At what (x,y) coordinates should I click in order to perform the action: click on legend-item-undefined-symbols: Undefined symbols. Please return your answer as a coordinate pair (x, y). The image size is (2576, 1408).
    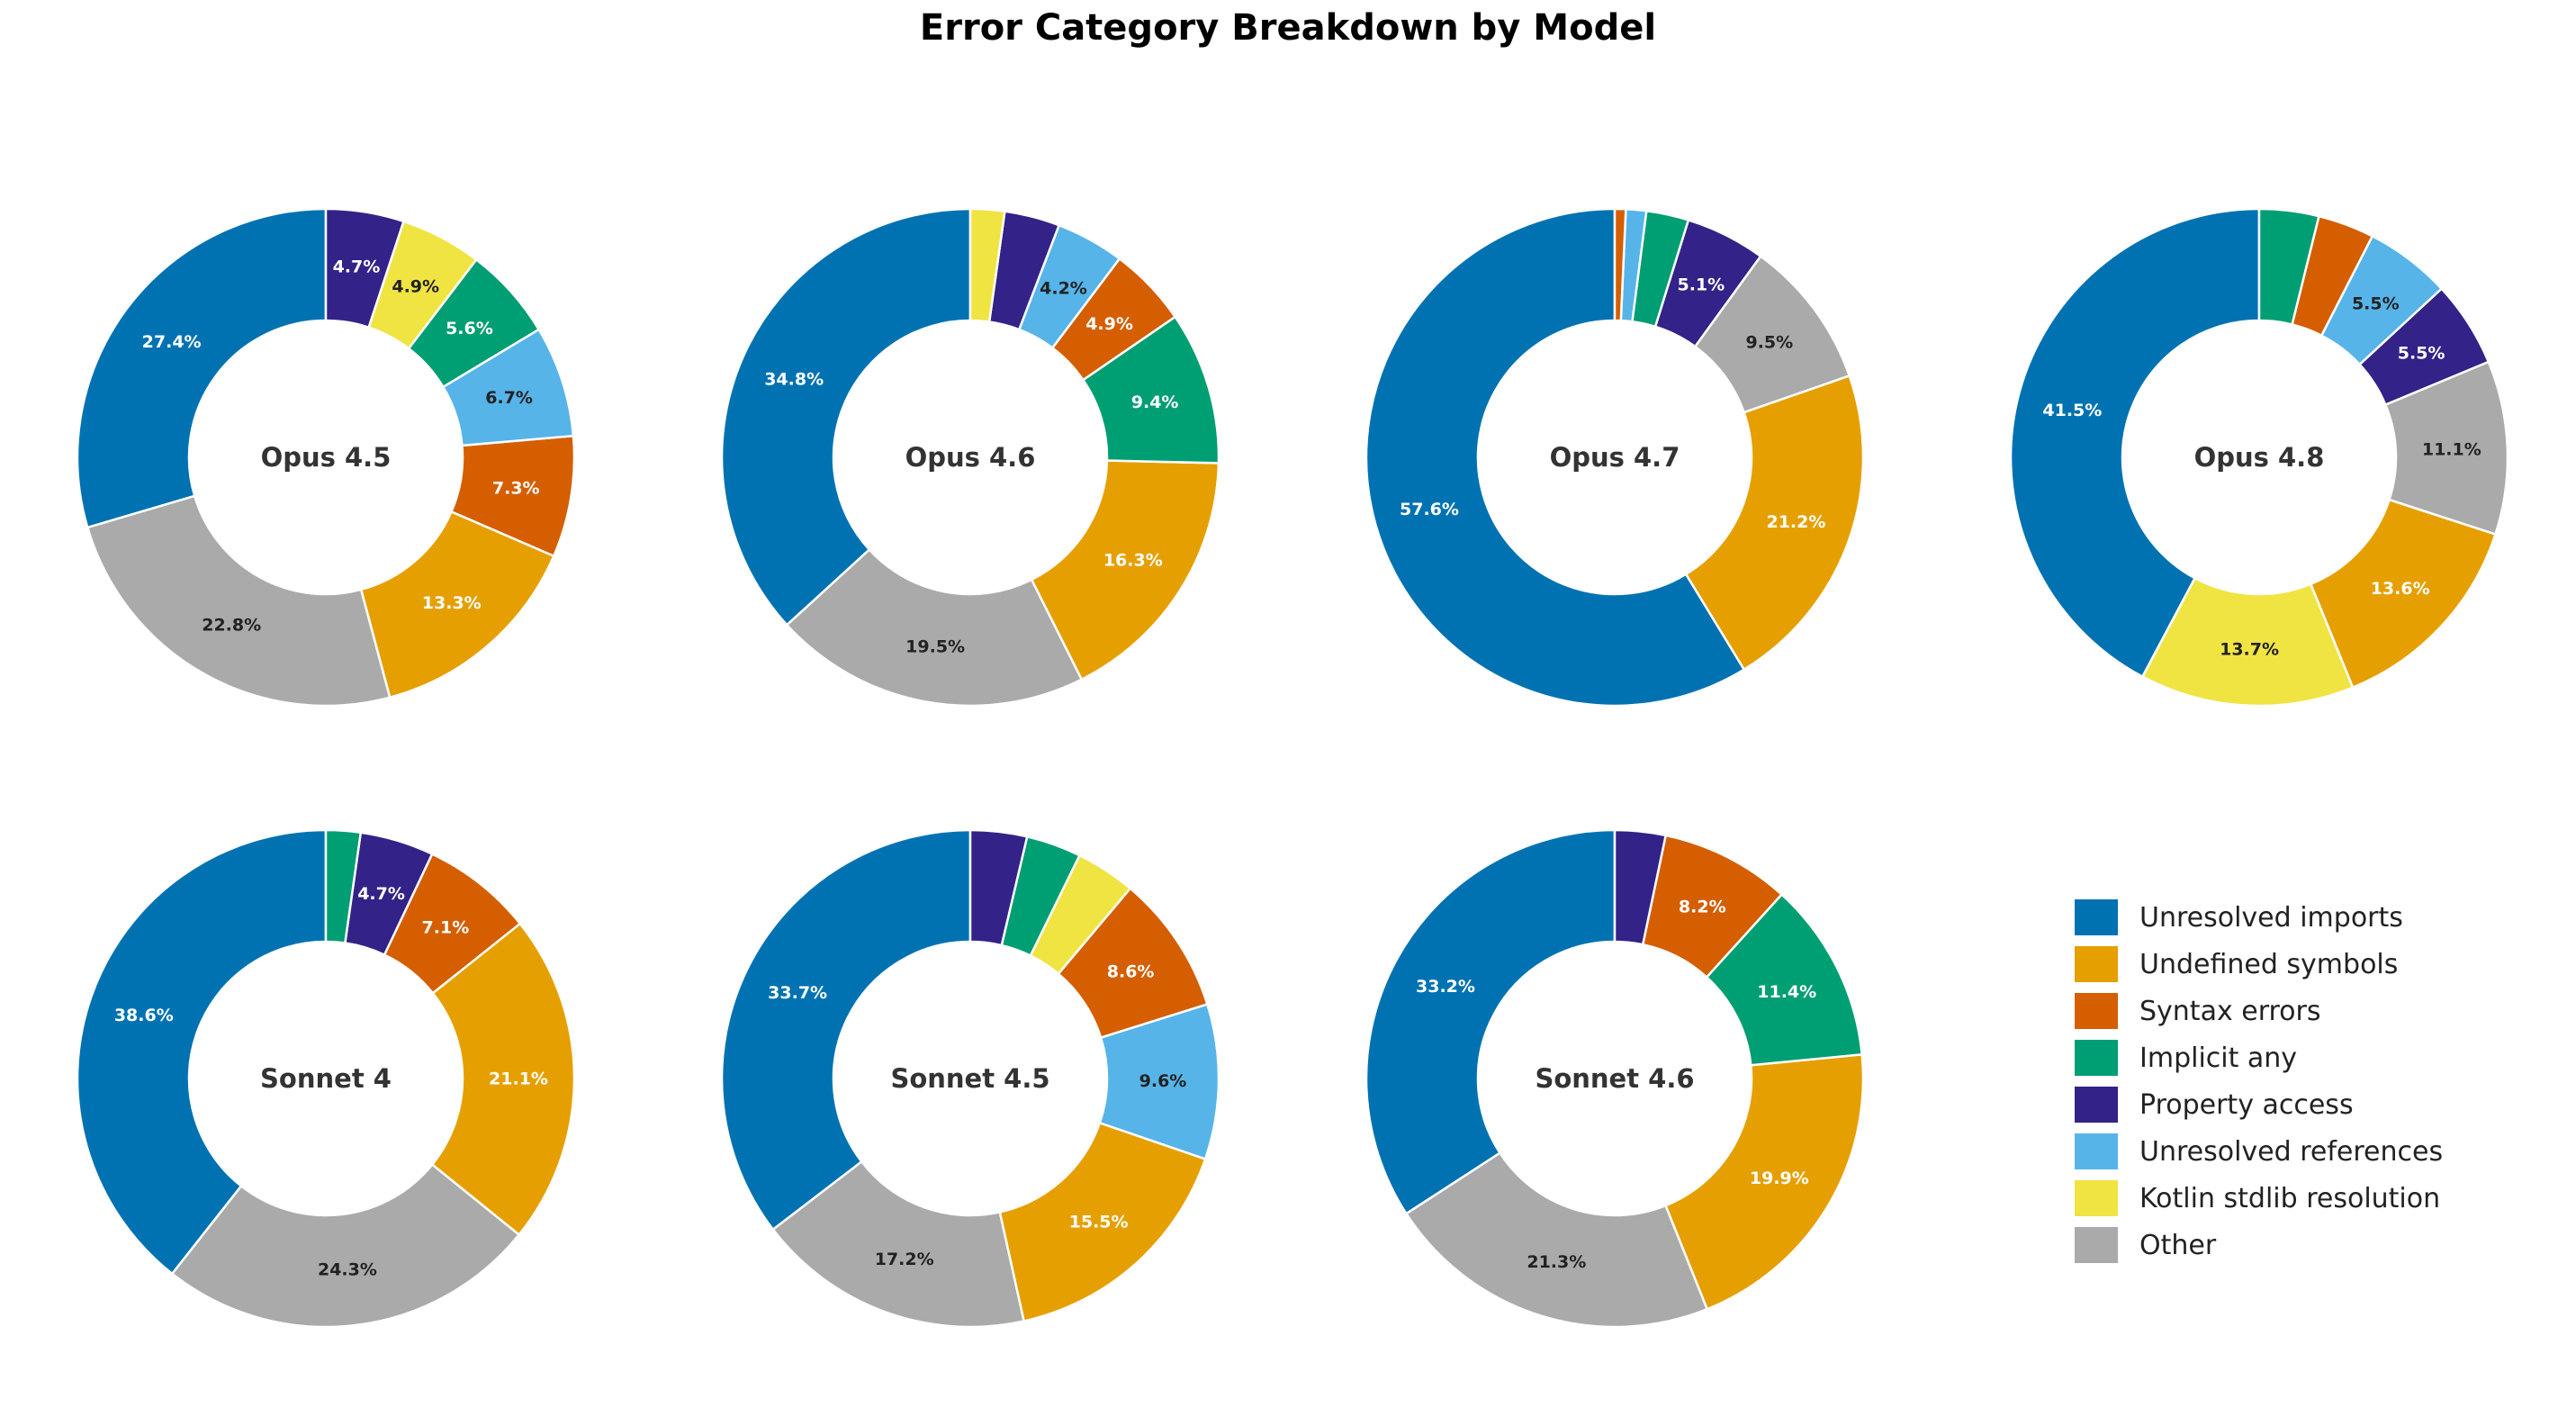
    Looking at the image, I should click on (2309, 964).